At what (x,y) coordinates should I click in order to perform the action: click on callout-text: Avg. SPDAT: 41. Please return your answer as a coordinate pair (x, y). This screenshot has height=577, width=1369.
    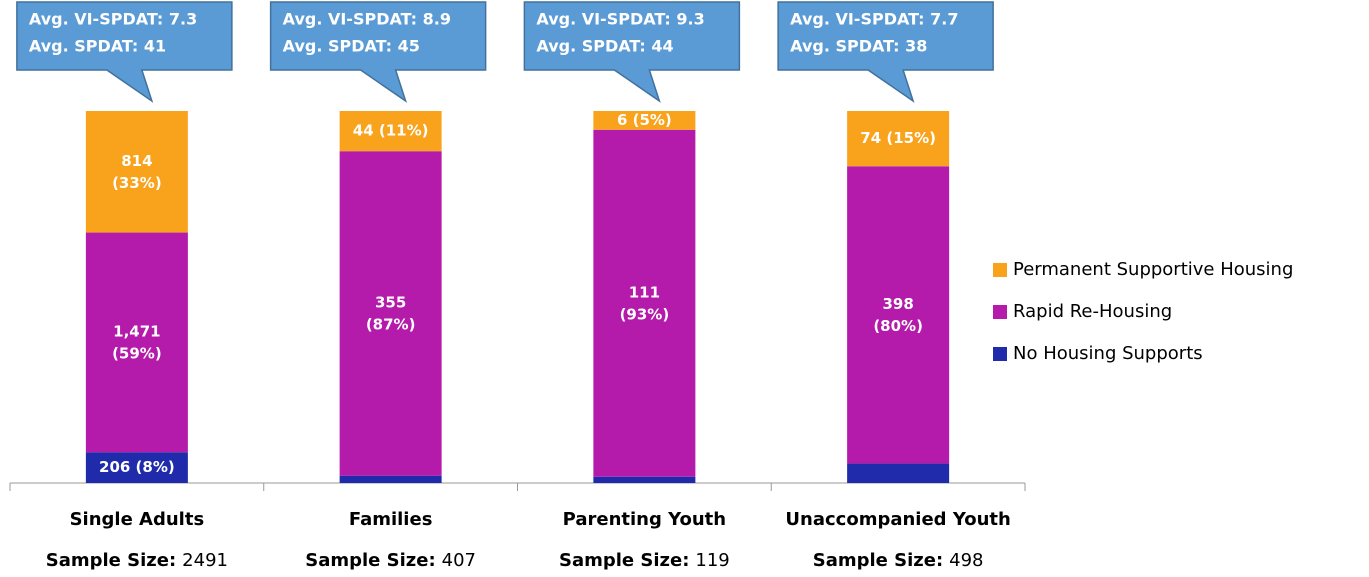
    Looking at the image, I should click on (97, 46).